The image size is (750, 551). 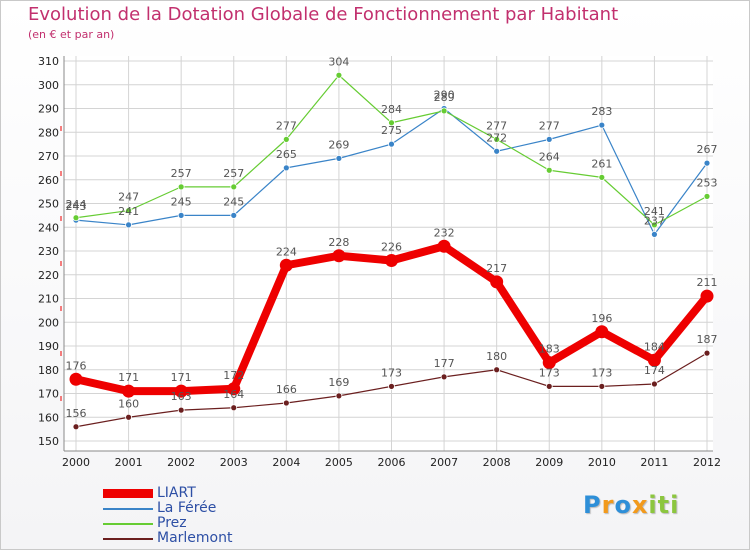 I want to click on data-label: 272, so click(x=496, y=137).